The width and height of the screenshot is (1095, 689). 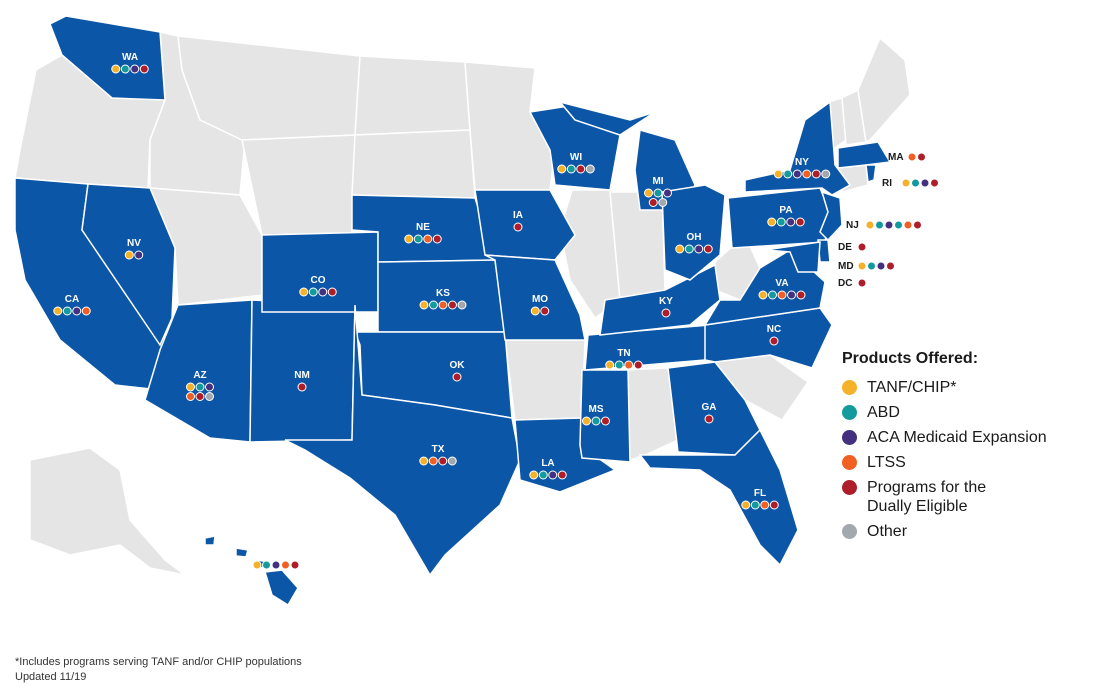 I want to click on product-dot-mi-tanf-chip, so click(x=648, y=193).